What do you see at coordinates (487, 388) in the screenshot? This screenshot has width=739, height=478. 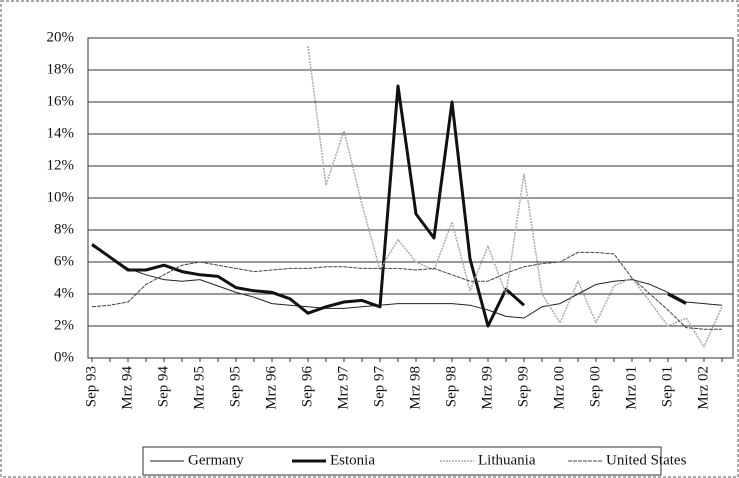 I see `x-tick-label: Mrz 99` at bounding box center [487, 388].